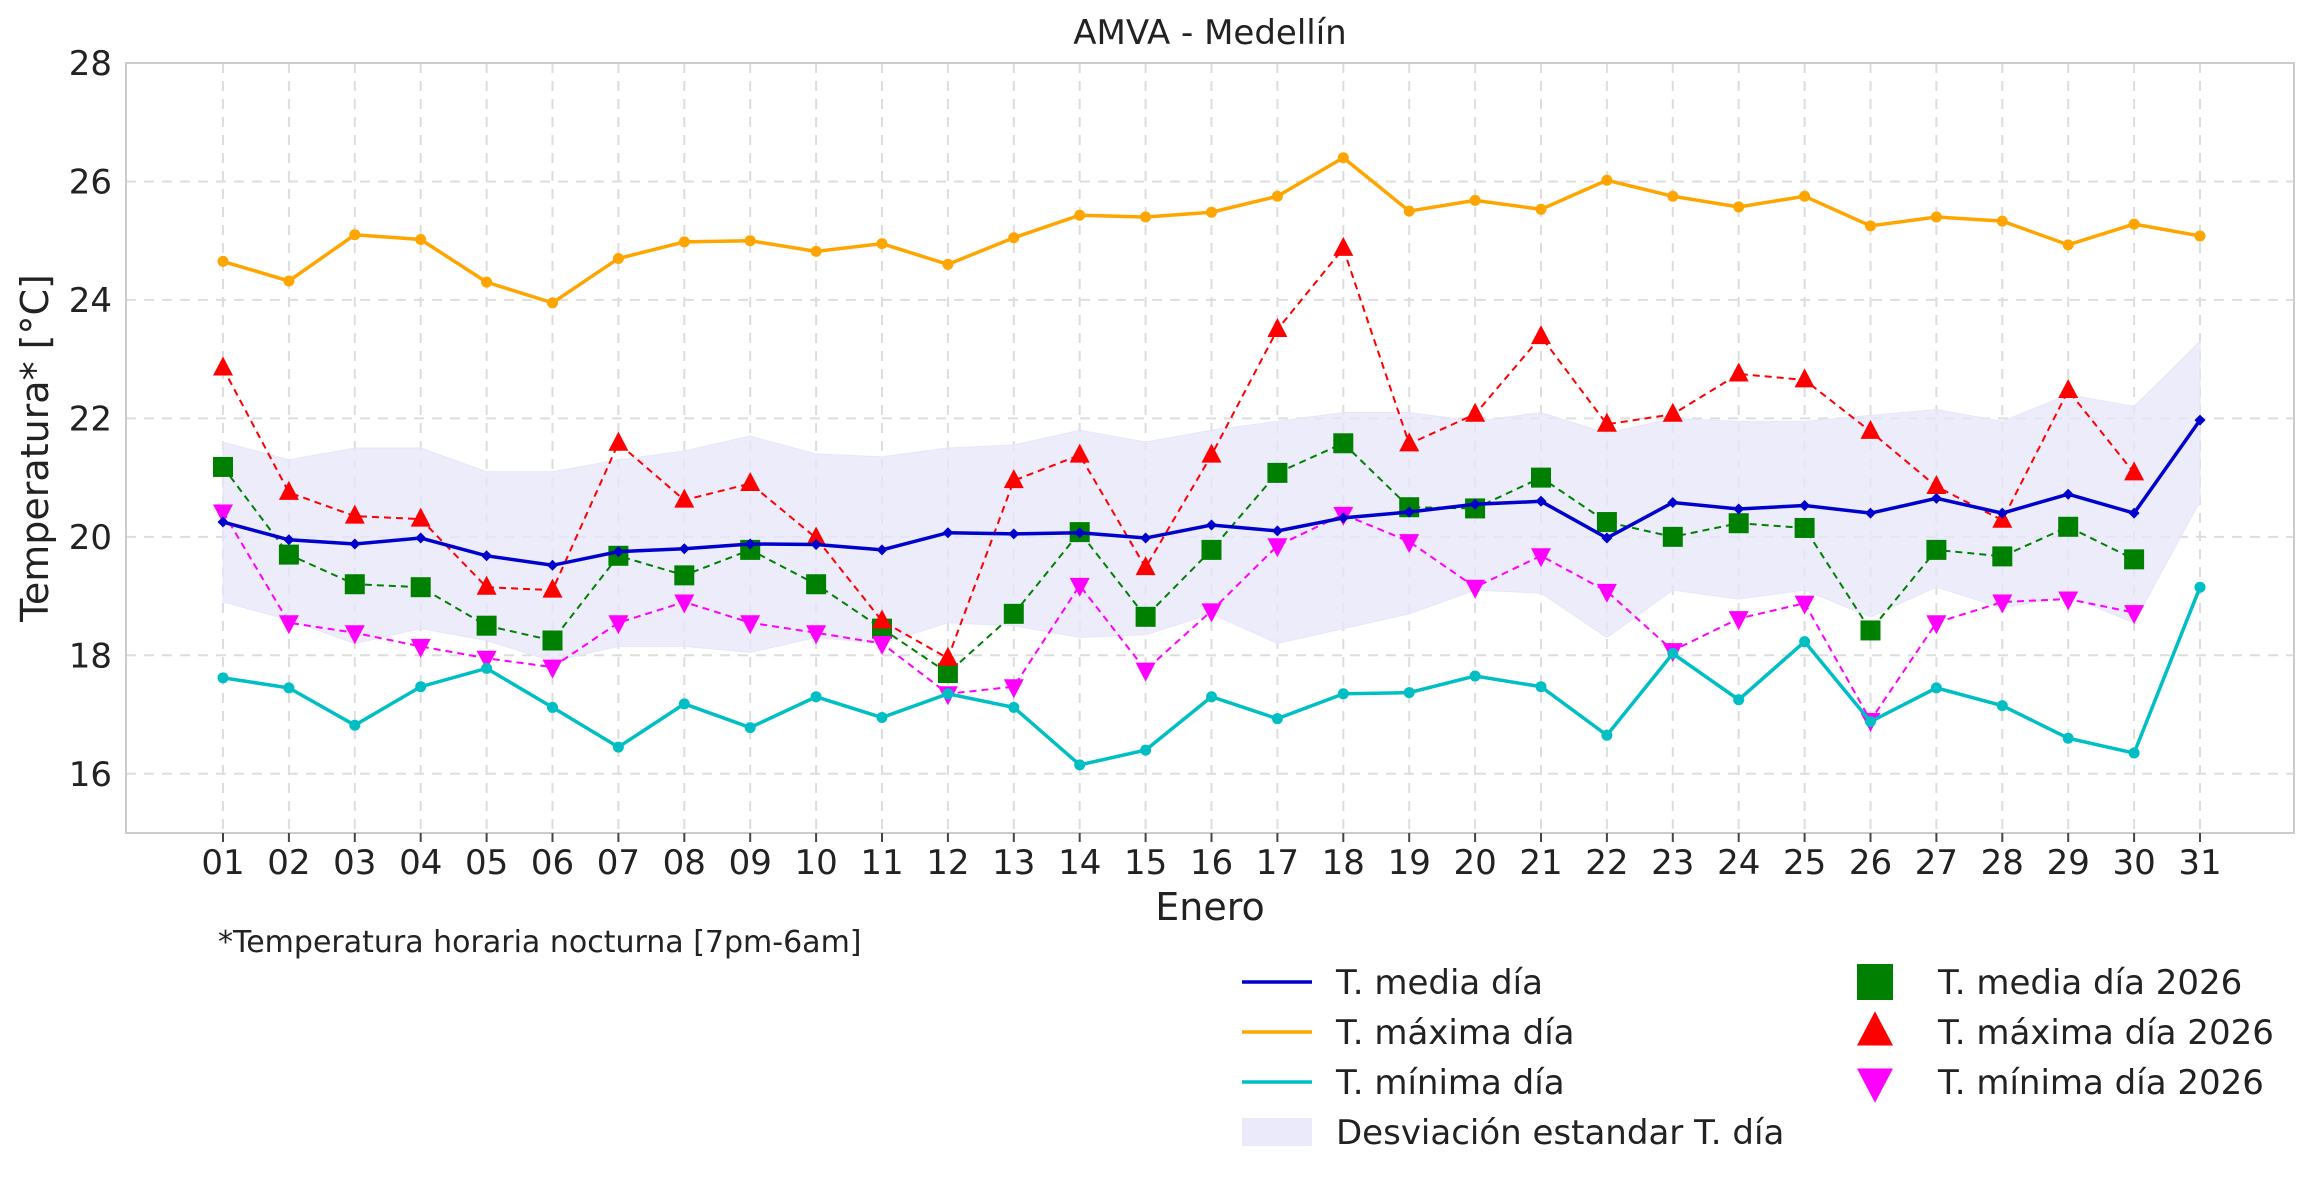  Describe the element at coordinates (1277, 863) in the screenshot. I see `x-tick-label: 17` at that location.